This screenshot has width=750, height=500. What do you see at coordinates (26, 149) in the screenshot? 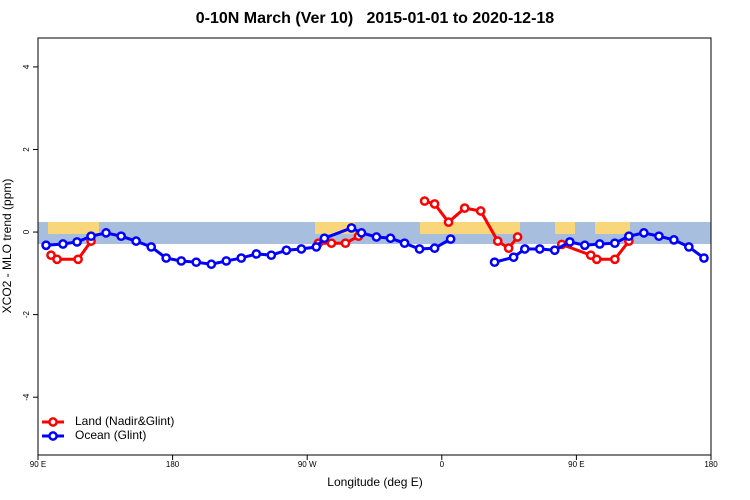
I see `y-tick-label: 2` at bounding box center [26, 149].